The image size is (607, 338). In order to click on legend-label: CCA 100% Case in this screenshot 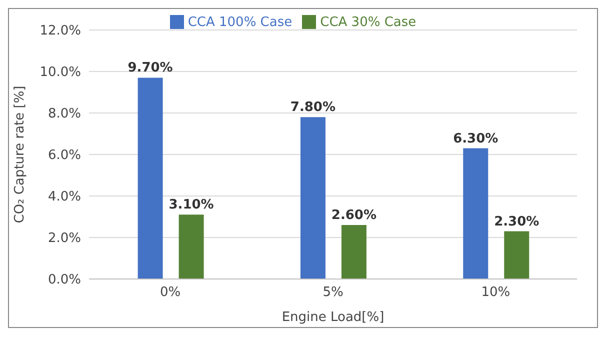, I will do `click(240, 22)`.